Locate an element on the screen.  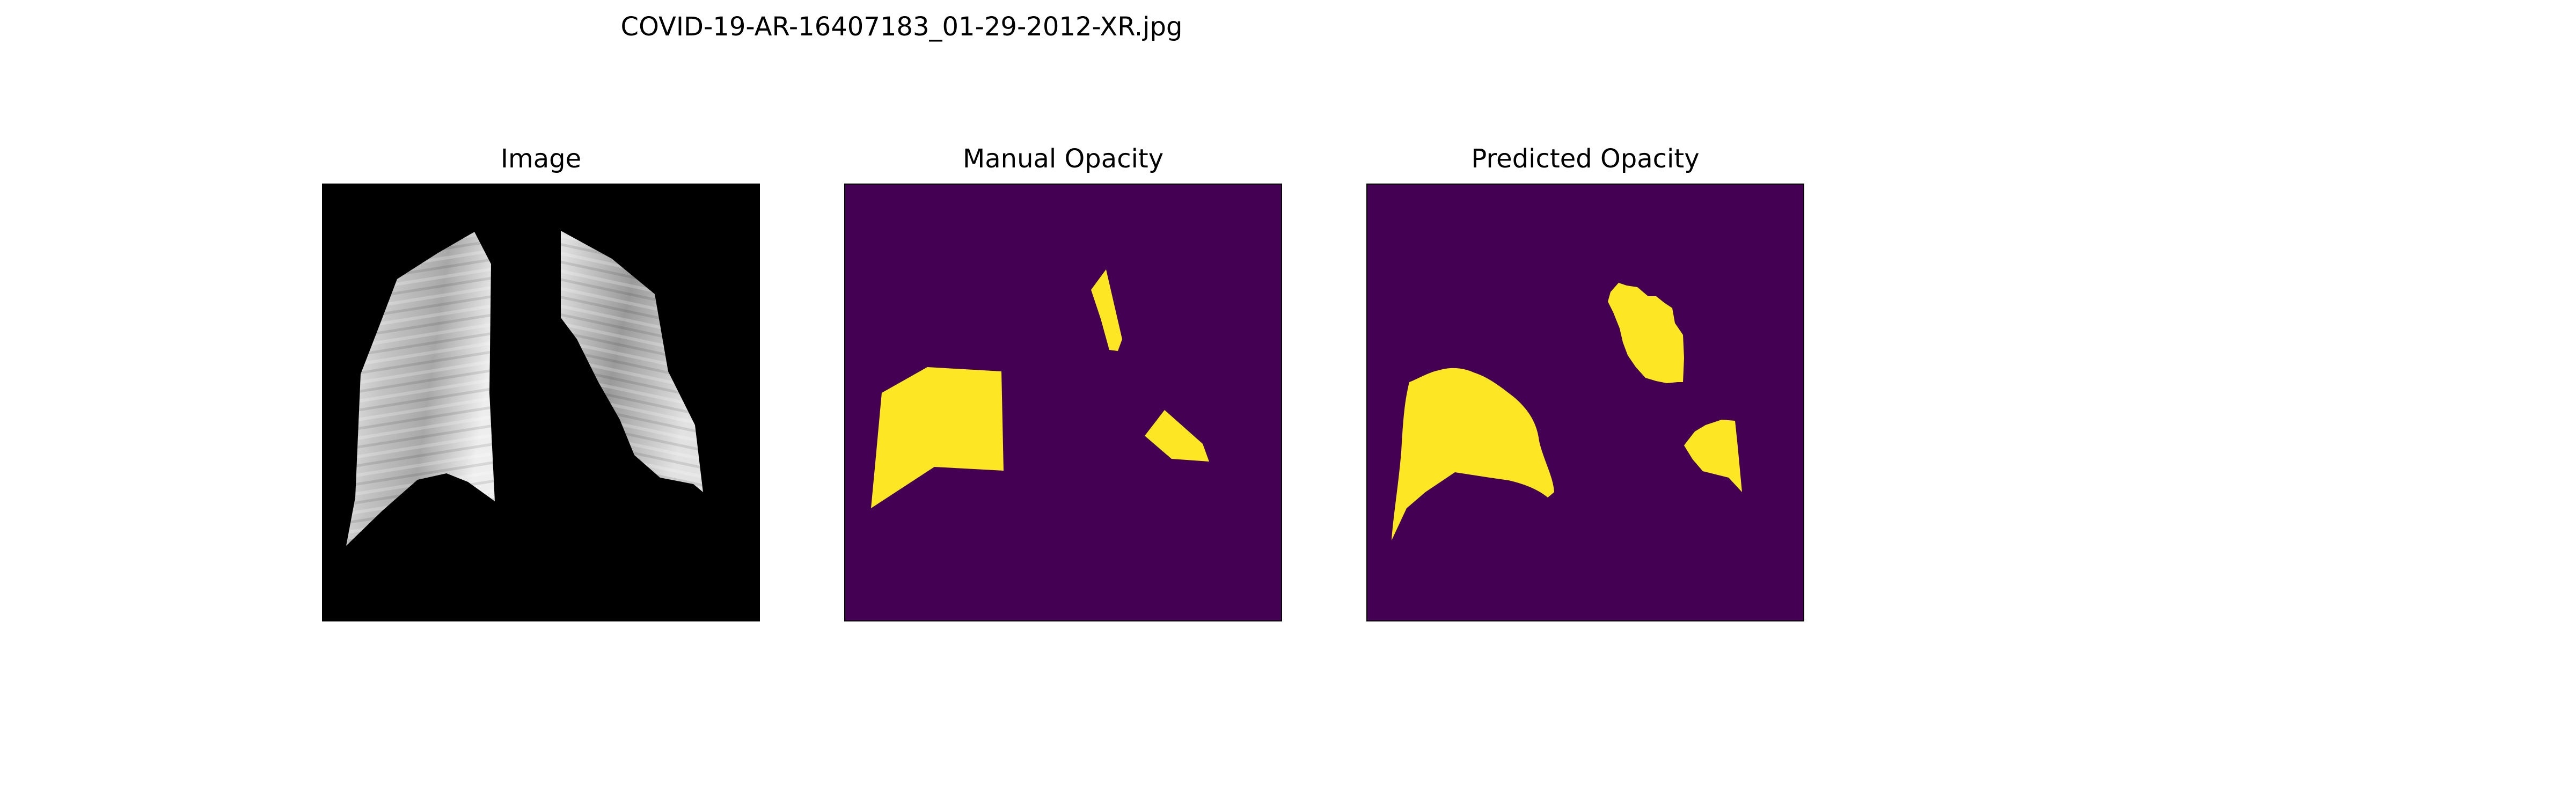
predicted-opacity-region-left is located at coordinates (1473, 454).